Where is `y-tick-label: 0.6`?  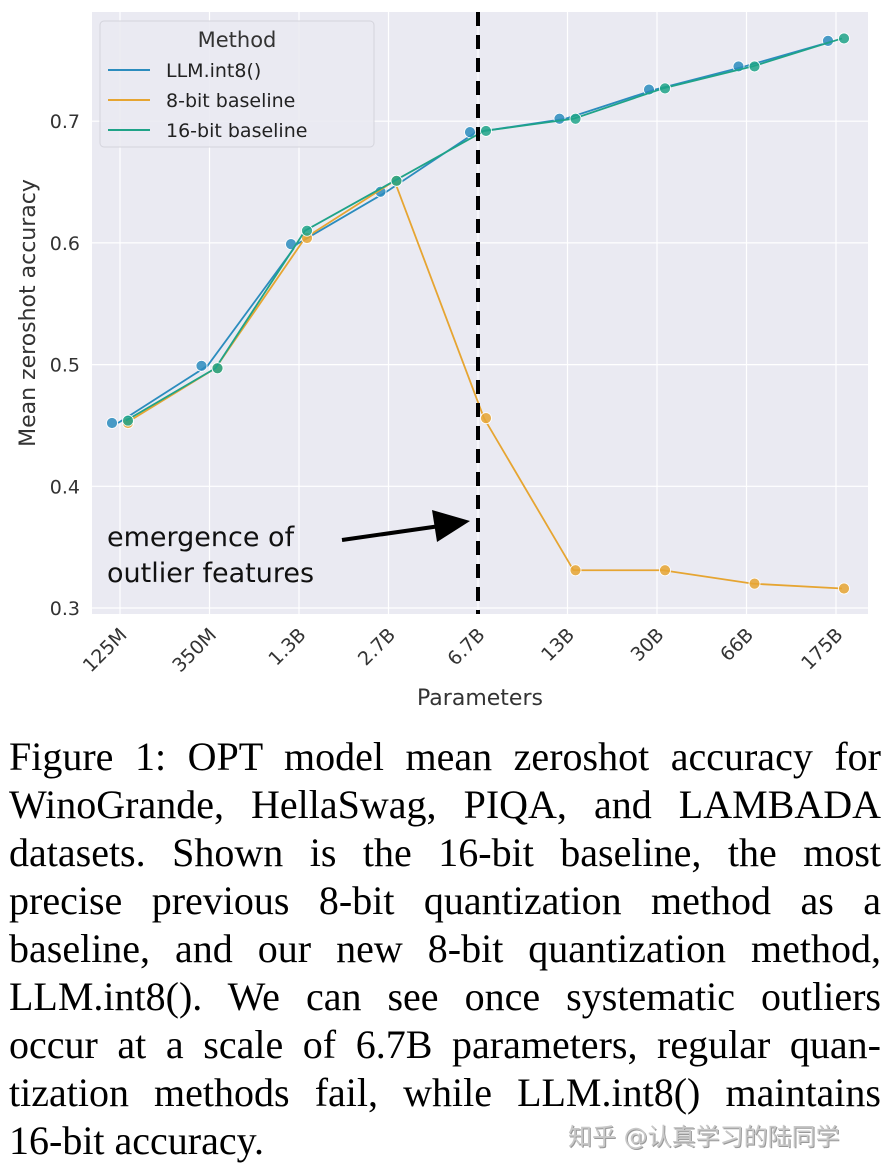
y-tick-label: 0.6 is located at coordinates (65, 244).